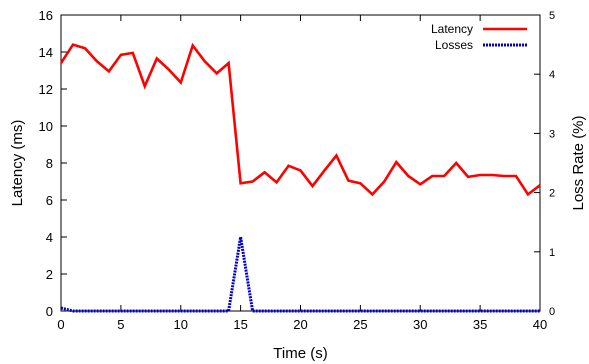  Describe the element at coordinates (300, 324) in the screenshot. I see `x-tick-label: 20` at that location.